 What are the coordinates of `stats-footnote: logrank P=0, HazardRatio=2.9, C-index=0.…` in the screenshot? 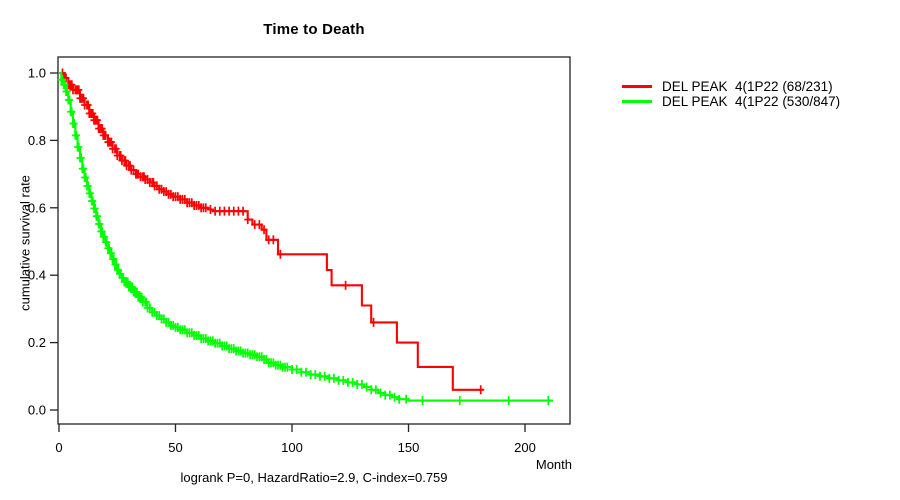 It's located at (314, 477).